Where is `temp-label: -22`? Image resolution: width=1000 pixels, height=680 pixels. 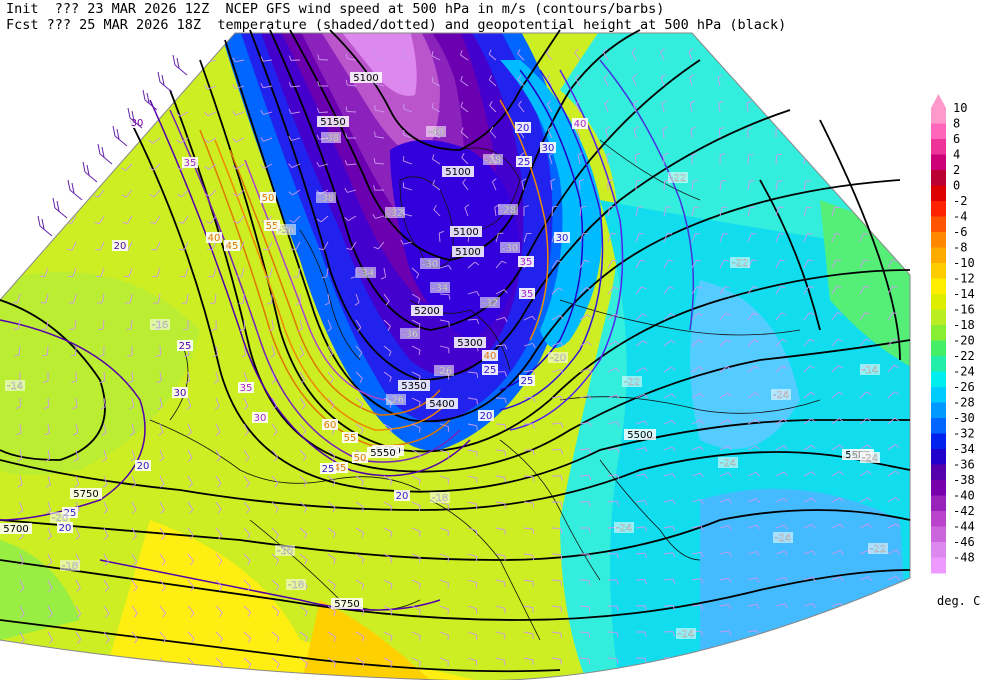
temp-label: -22 is located at coordinates (678, 178).